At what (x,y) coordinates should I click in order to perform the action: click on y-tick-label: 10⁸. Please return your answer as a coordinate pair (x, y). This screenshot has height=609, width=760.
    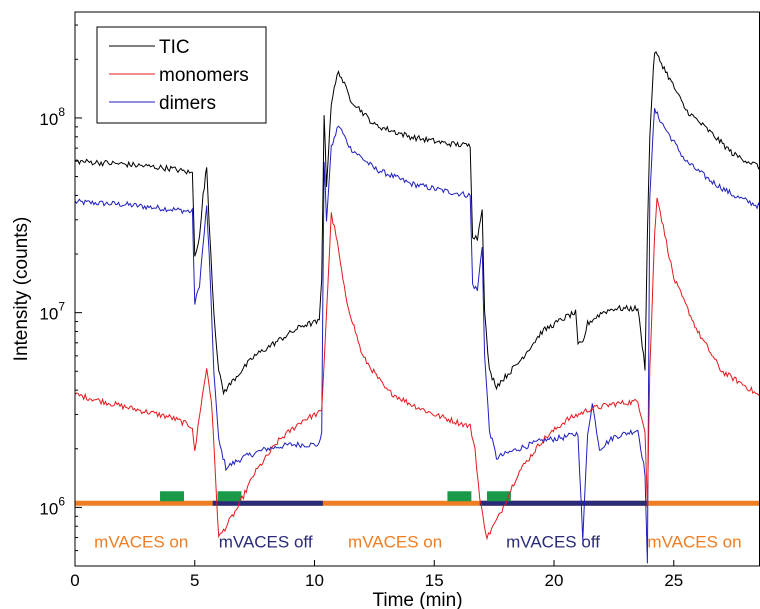
    Looking at the image, I should click on (52, 117).